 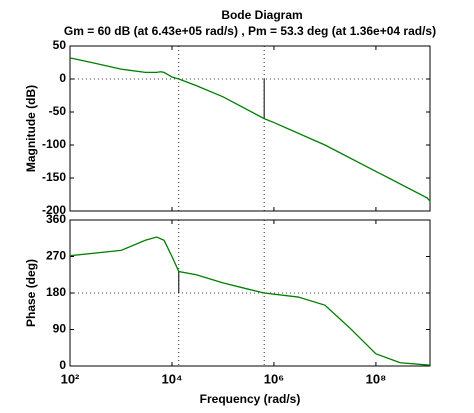 I want to click on y-tick-label: -50, so click(x=58, y=111).